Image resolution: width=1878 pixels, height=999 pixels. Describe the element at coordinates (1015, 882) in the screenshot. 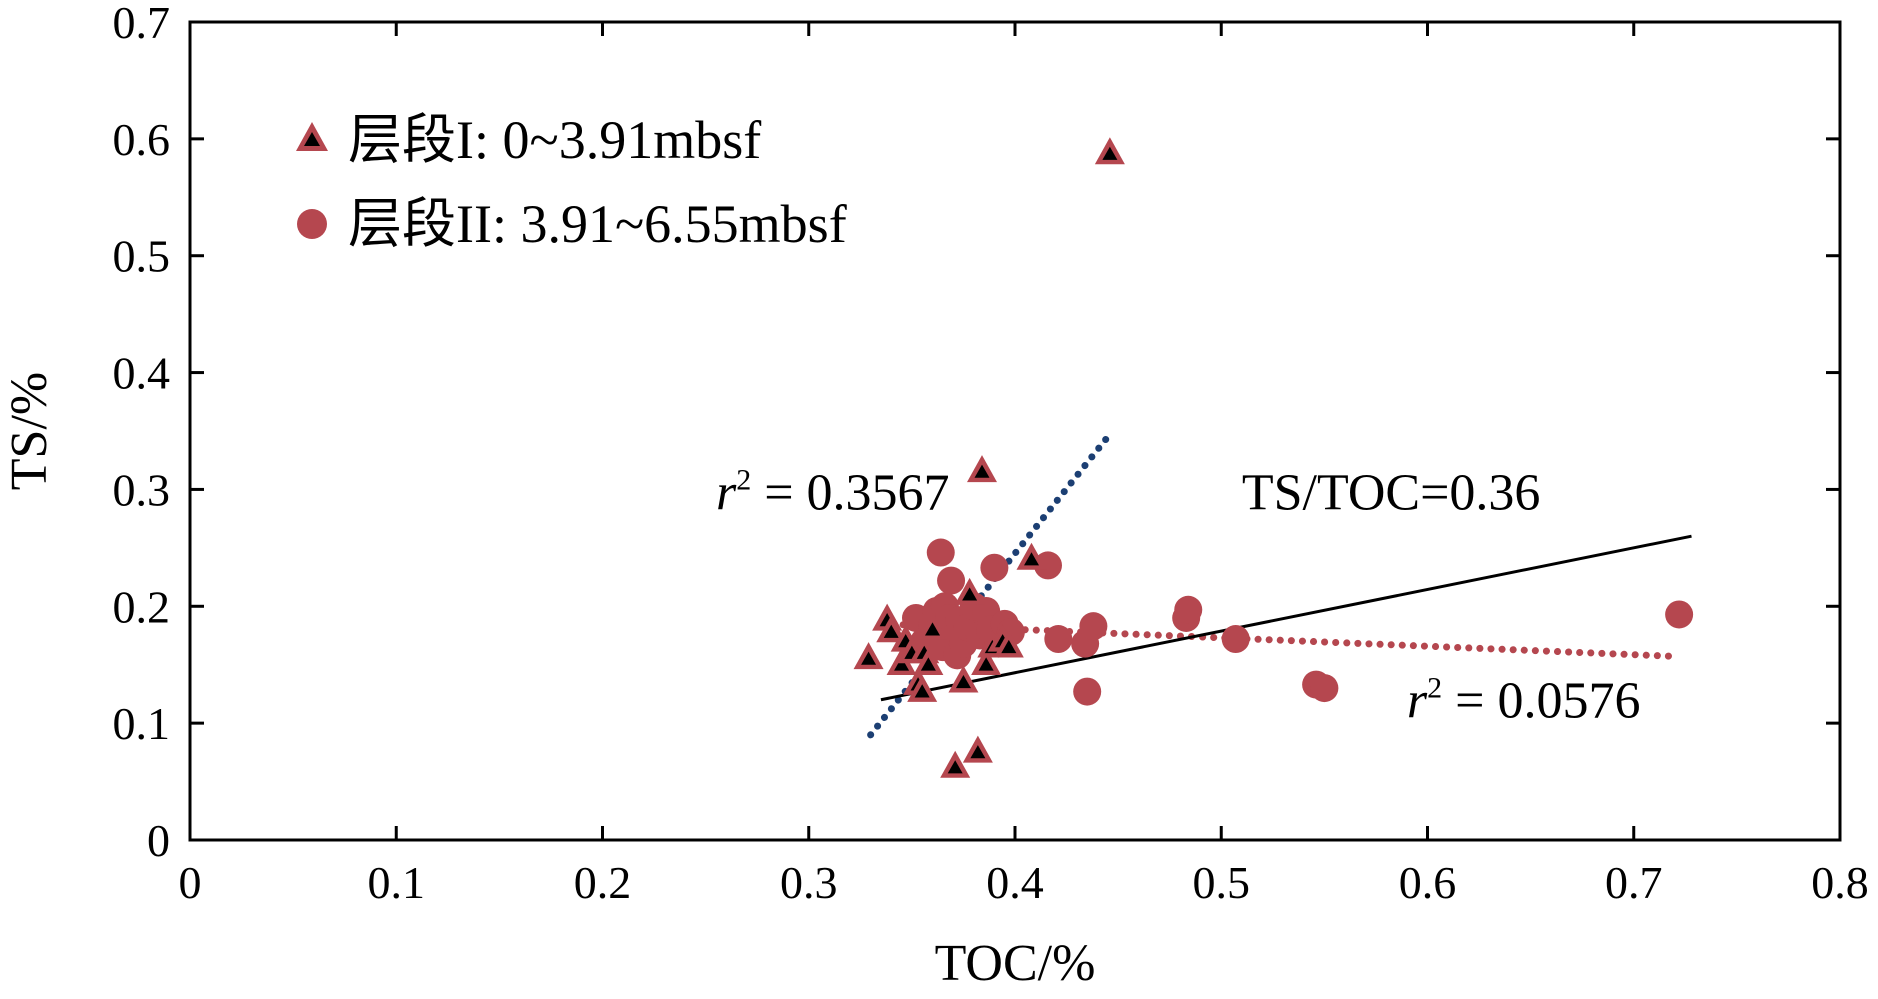

I see `x-tick-label: 0.4` at that location.